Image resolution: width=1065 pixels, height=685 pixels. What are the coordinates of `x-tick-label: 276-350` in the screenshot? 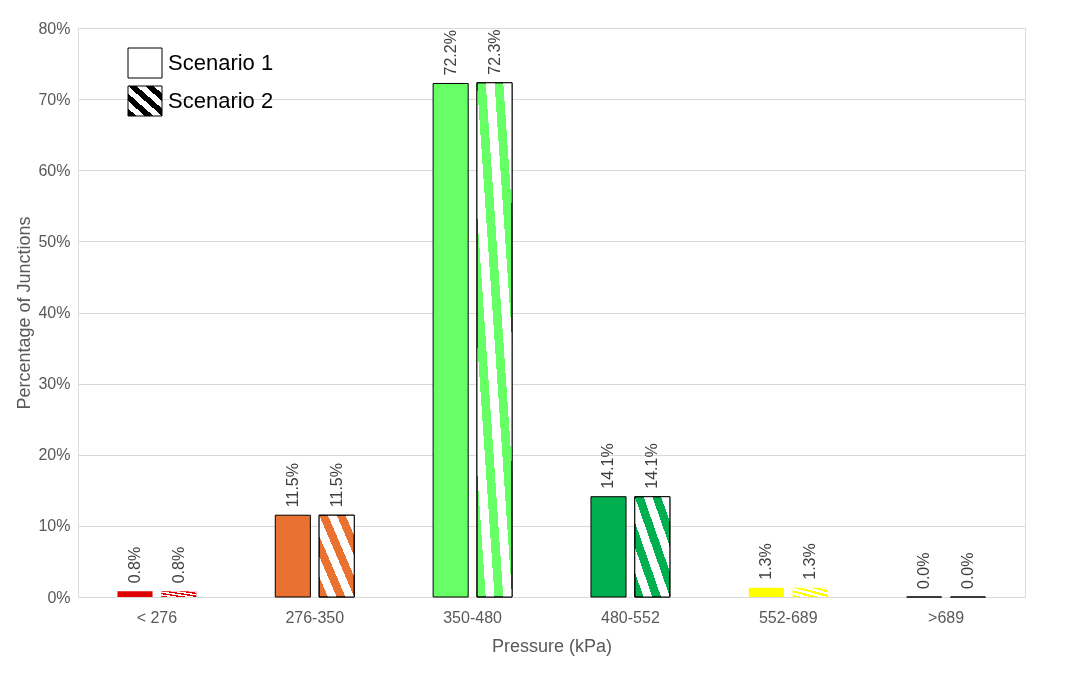 It's located at (315, 617).